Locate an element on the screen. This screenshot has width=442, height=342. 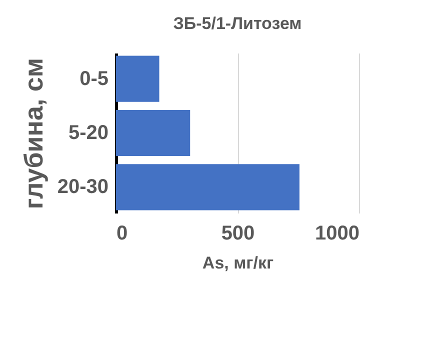
x-tick-label: 1000 is located at coordinates (337, 233).